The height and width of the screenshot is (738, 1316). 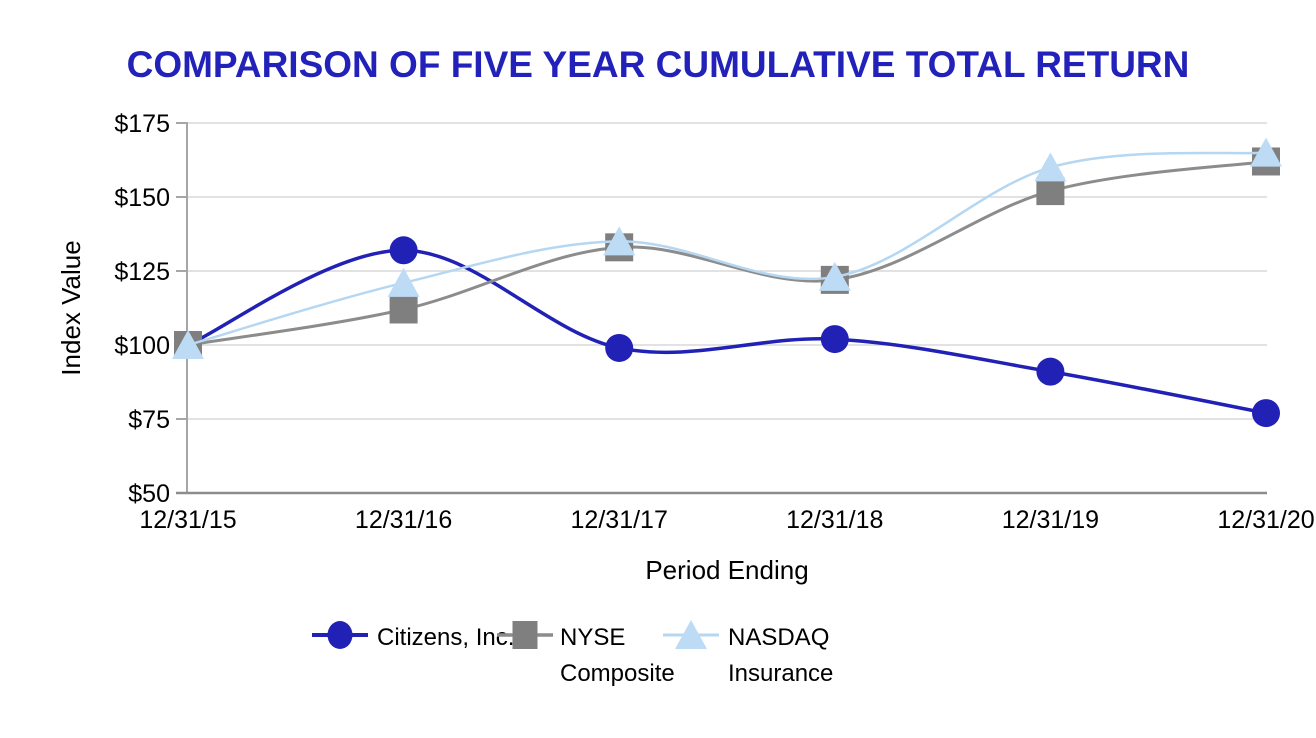 What do you see at coordinates (1265, 520) in the screenshot?
I see `x-tick-label: 12/31/20` at bounding box center [1265, 520].